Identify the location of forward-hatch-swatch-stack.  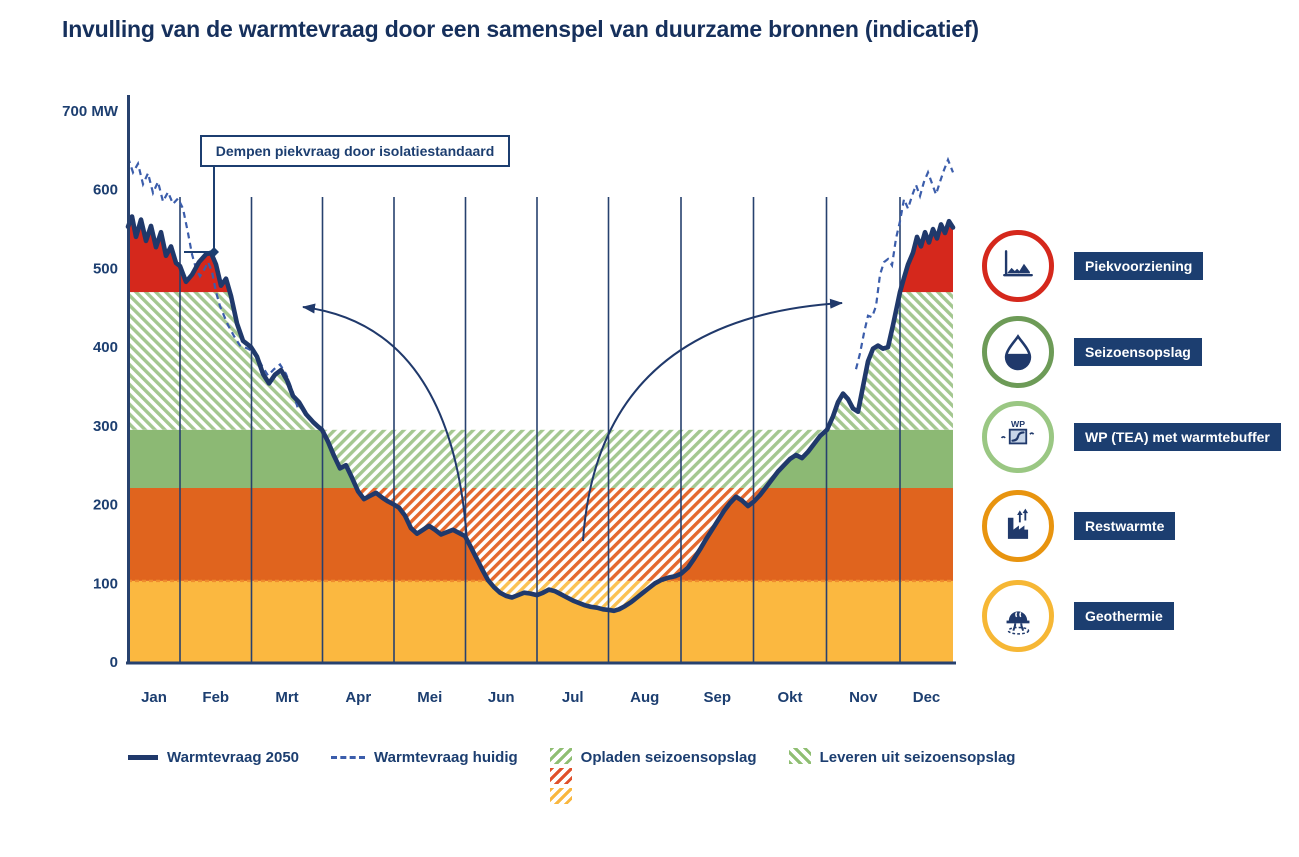
(560, 776).